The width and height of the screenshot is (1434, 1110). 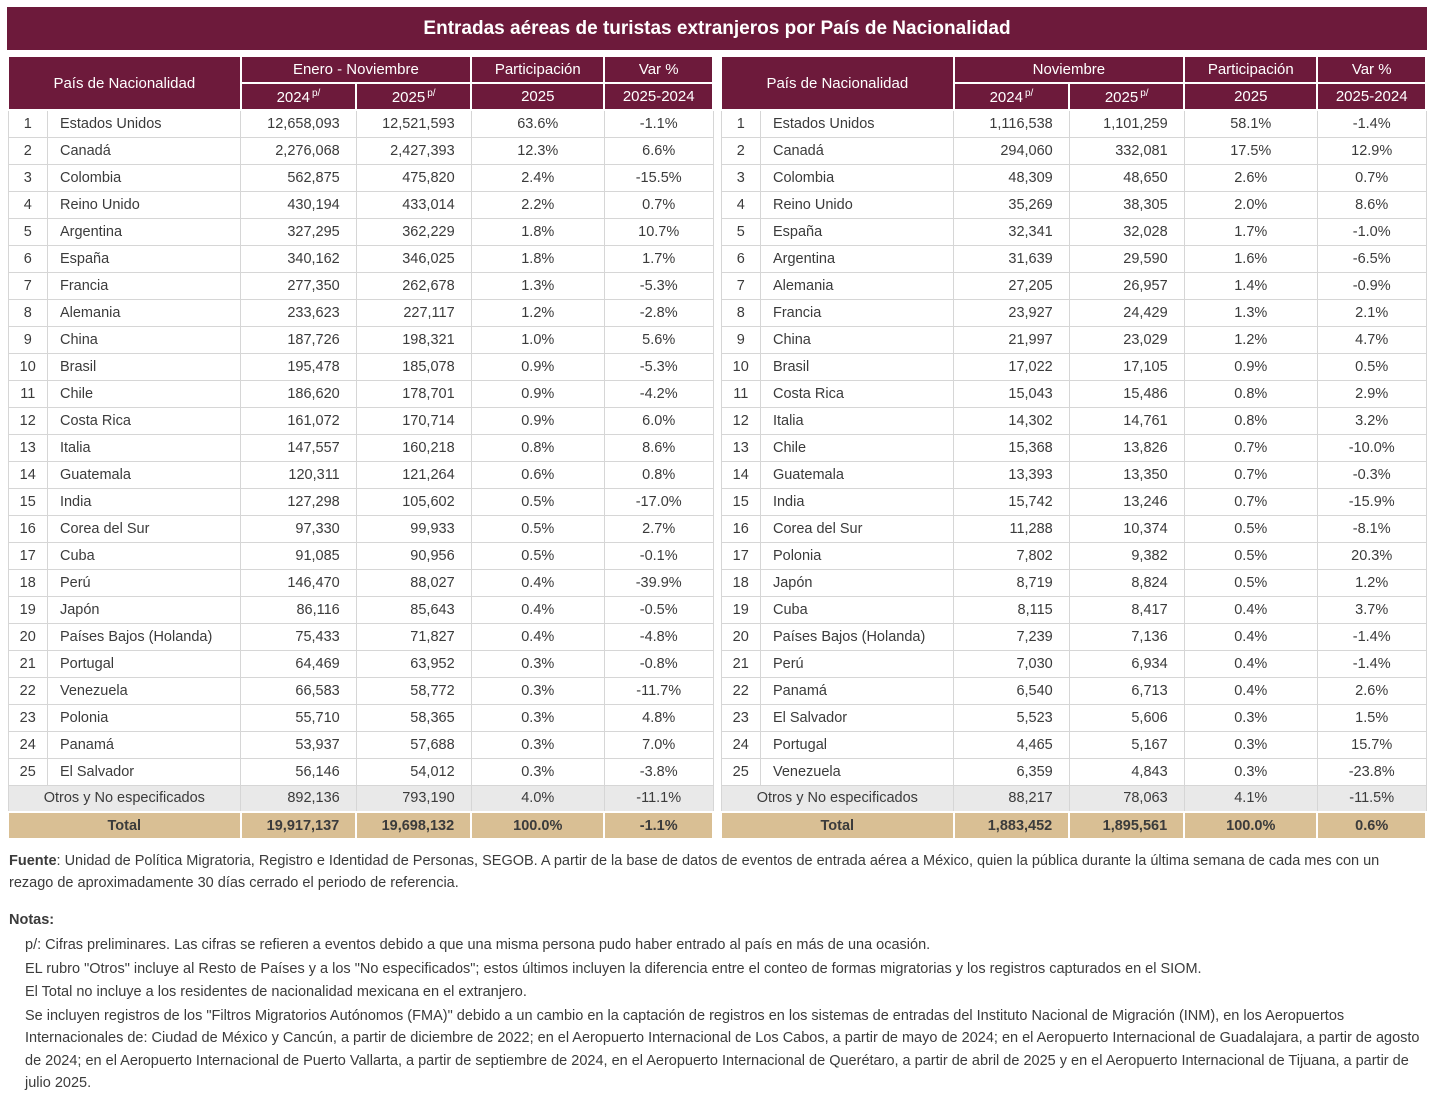 I want to click on participation-header: Participación, so click(x=538, y=69).